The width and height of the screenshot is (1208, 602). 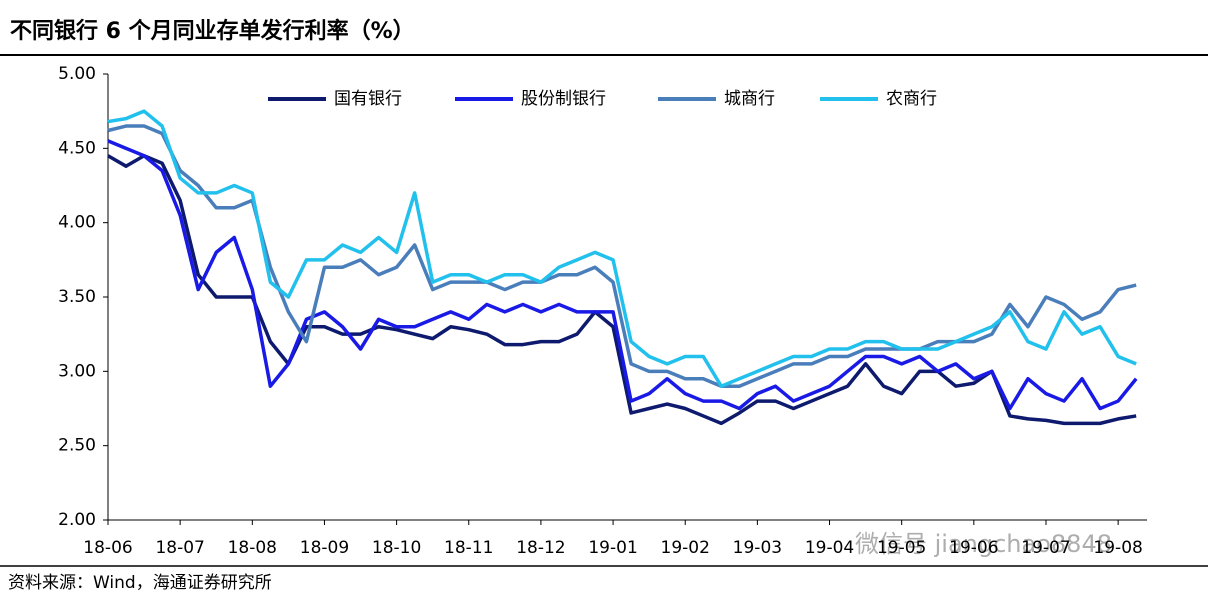 I want to click on x-tick-label: 18-08, so click(x=252, y=548).